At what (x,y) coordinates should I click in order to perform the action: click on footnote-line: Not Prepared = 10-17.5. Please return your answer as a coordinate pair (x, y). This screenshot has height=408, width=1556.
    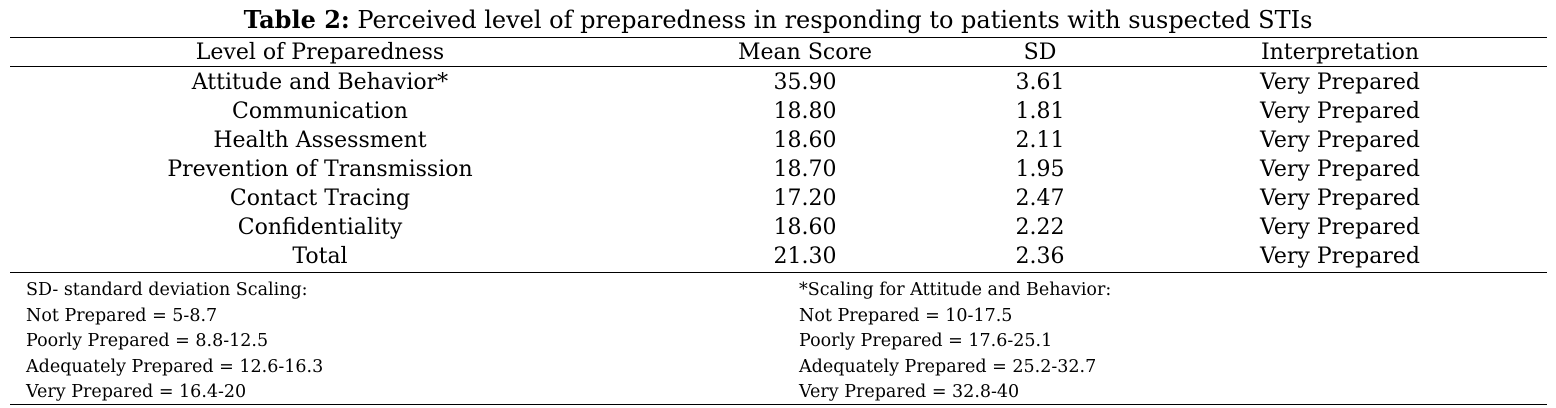
    Looking at the image, I should click on (906, 315).